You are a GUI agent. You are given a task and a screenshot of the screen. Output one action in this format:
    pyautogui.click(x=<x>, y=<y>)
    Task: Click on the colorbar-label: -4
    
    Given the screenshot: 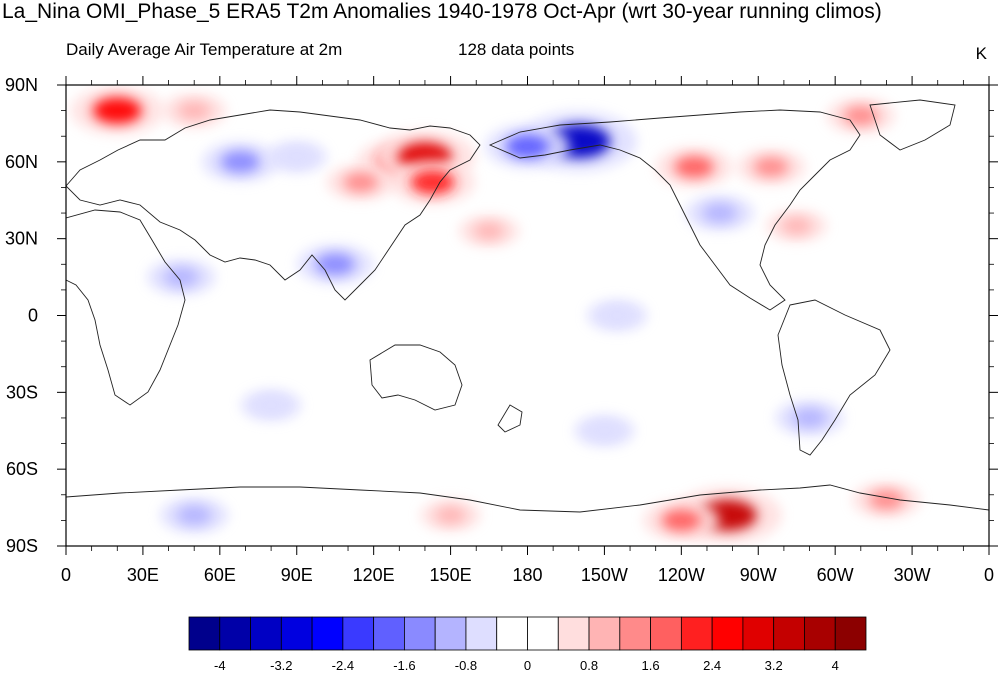 What is the action you would take?
    pyautogui.click(x=220, y=665)
    